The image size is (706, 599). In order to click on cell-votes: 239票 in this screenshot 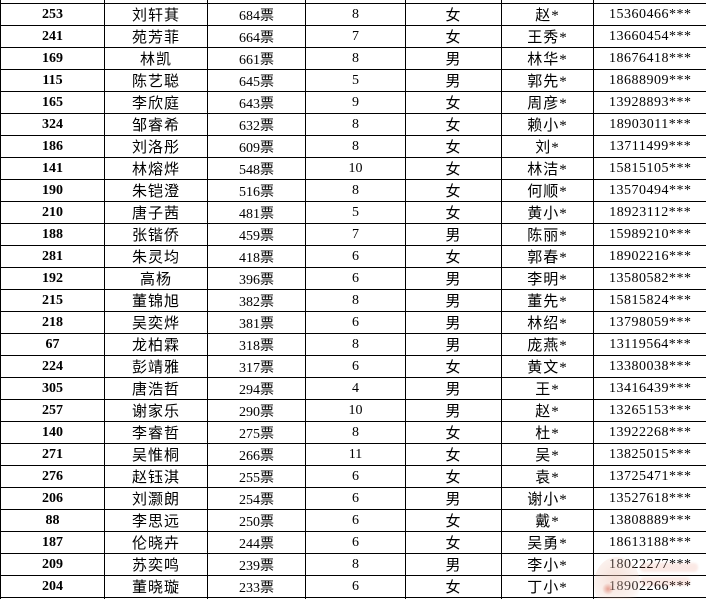, I will do `click(256, 564)`.